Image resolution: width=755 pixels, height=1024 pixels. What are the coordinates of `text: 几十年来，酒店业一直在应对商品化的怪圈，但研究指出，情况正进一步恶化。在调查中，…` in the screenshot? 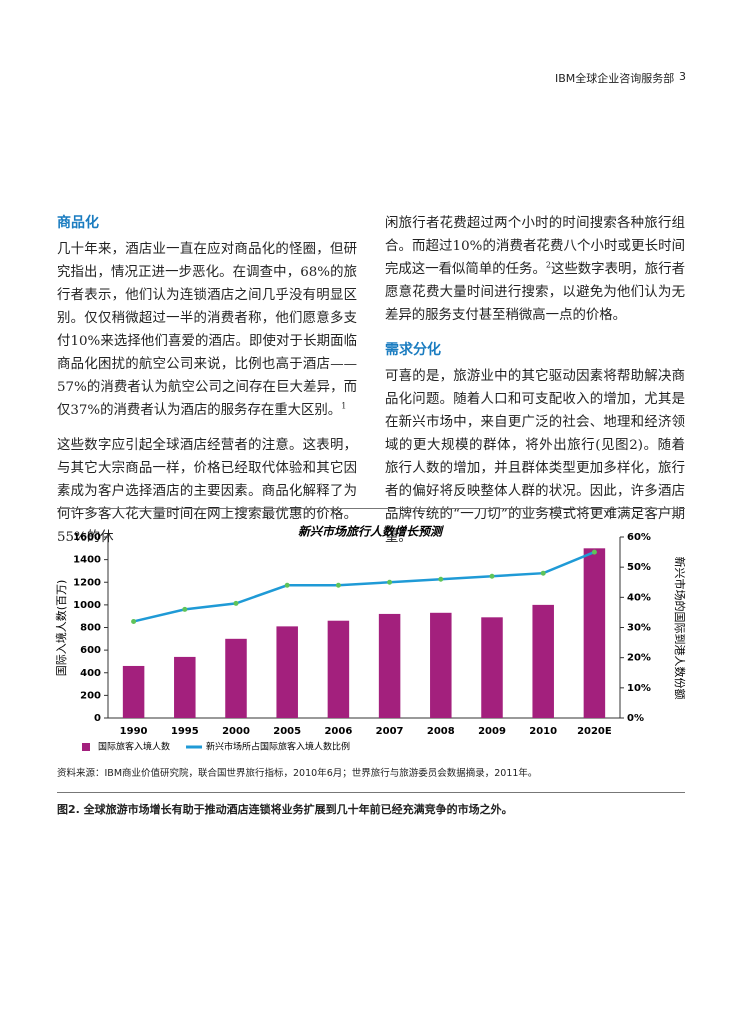 It's located at (207, 330).